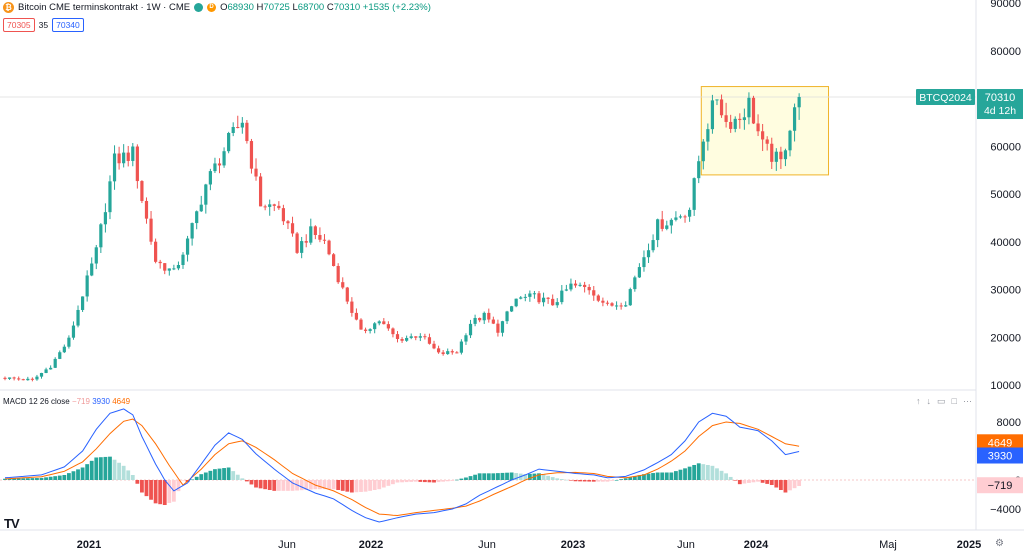 The image size is (1024, 557). Describe the element at coordinates (89, 545) in the screenshot. I see `time-axis-tick-label: 2021` at that location.